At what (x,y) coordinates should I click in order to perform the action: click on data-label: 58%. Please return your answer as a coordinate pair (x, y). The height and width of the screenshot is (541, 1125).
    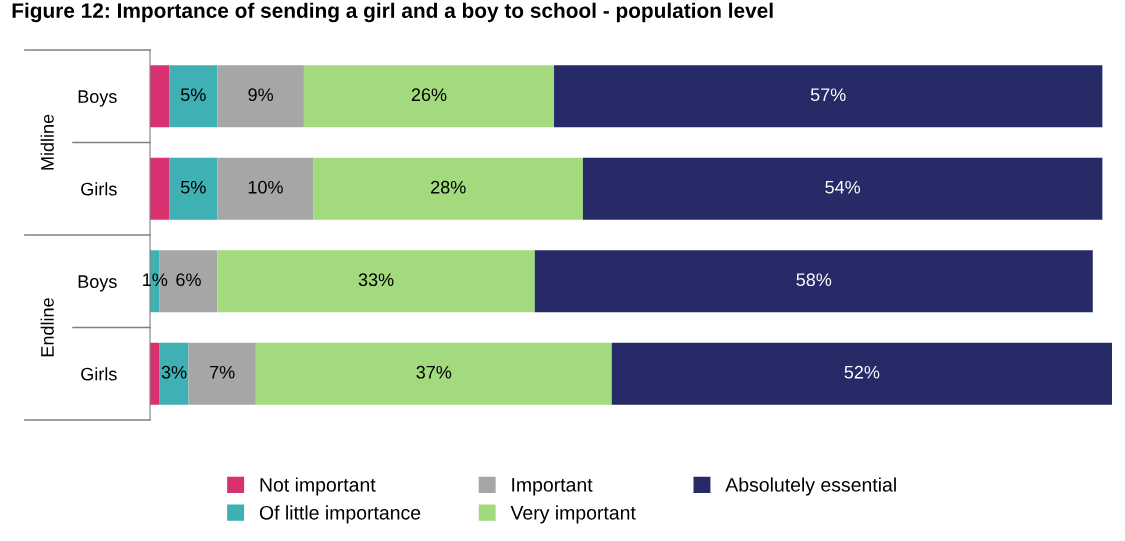
    Looking at the image, I should click on (814, 280).